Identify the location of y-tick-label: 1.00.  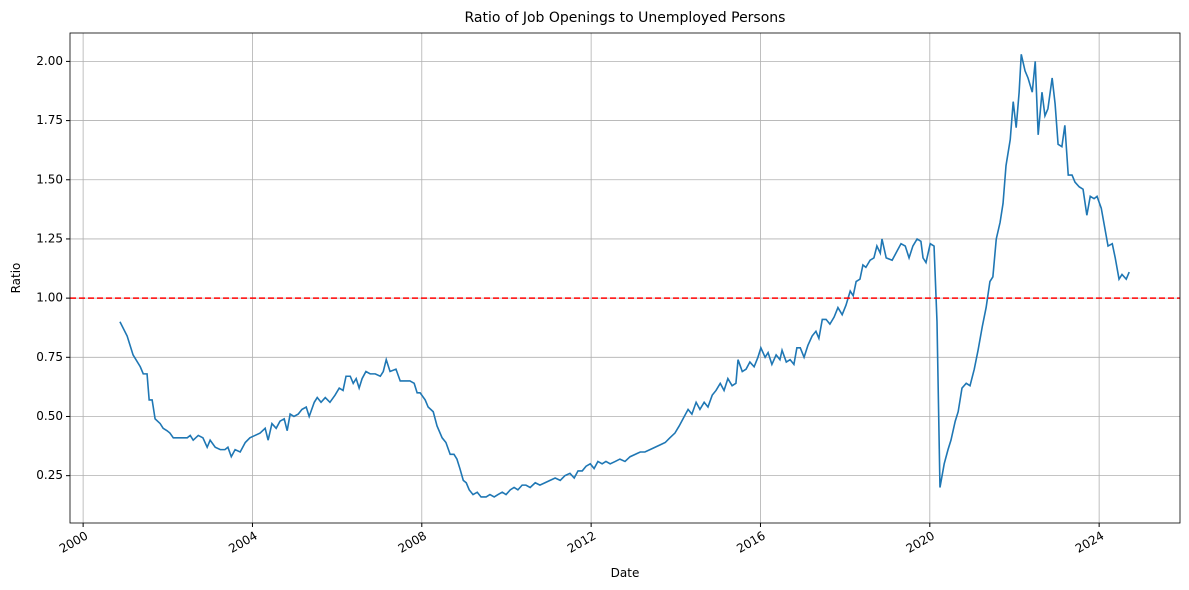
(49, 298).